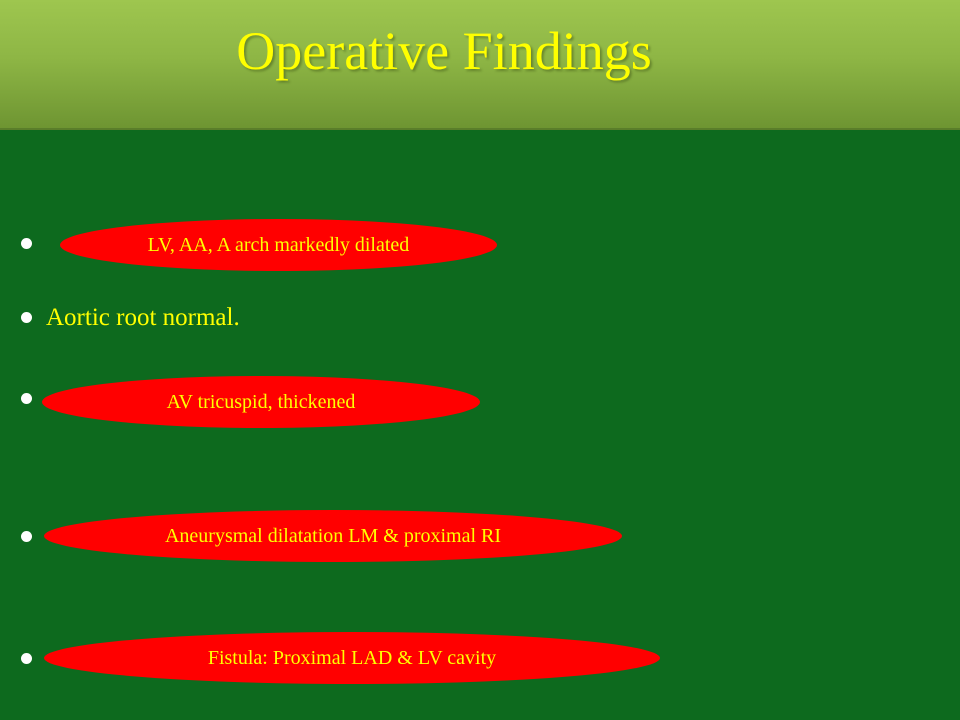  I want to click on highlight-oval: Fistula: Proximal LAD & LV cavity, so click(352, 658).